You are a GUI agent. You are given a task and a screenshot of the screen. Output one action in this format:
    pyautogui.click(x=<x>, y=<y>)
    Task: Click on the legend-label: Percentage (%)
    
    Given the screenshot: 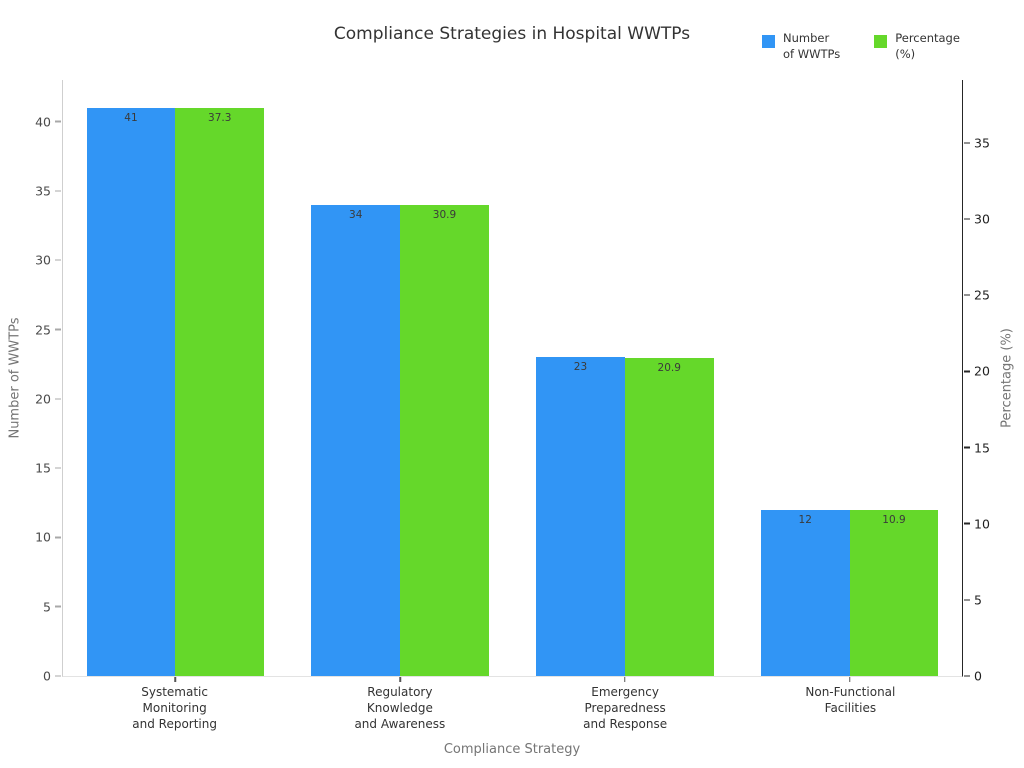 What is the action you would take?
    pyautogui.click(x=927, y=46)
    